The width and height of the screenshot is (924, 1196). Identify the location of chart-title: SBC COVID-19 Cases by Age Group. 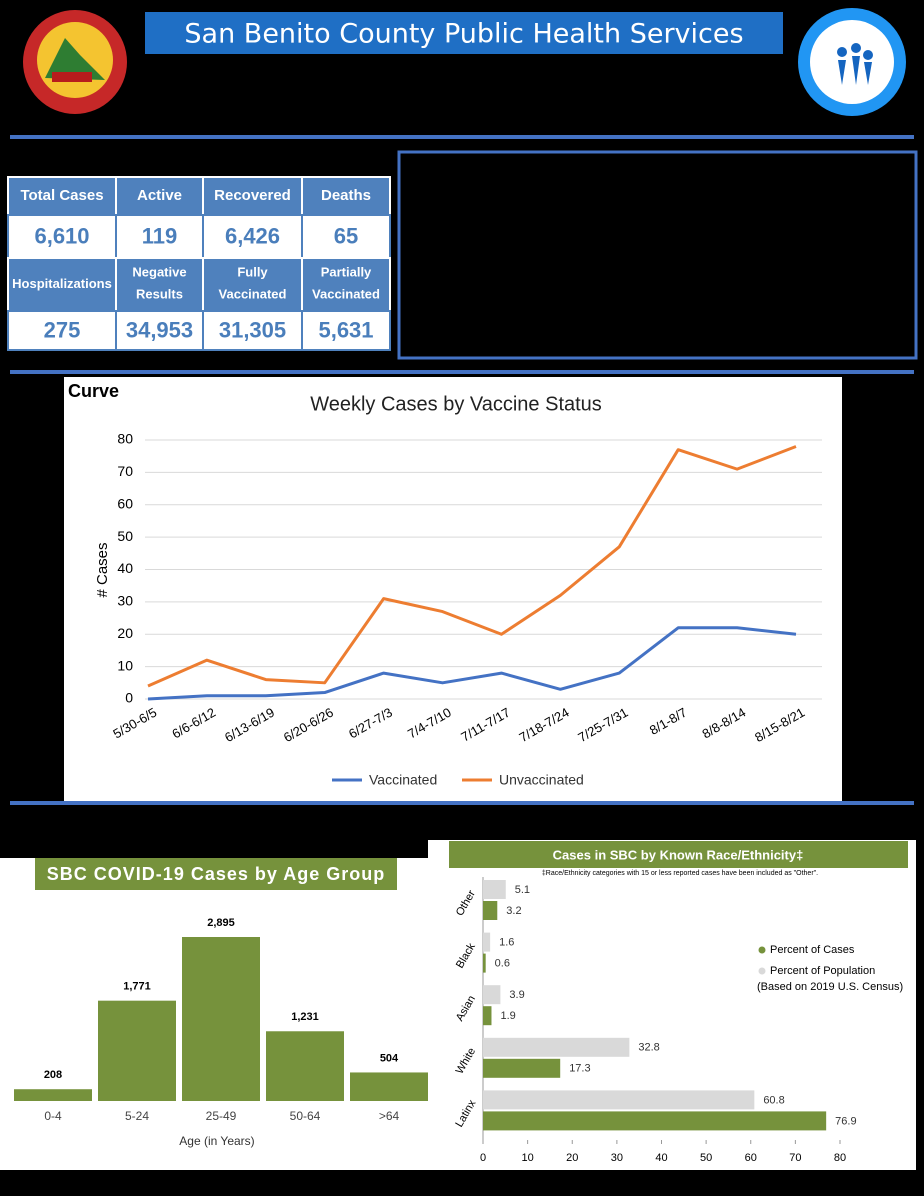
(216, 874).